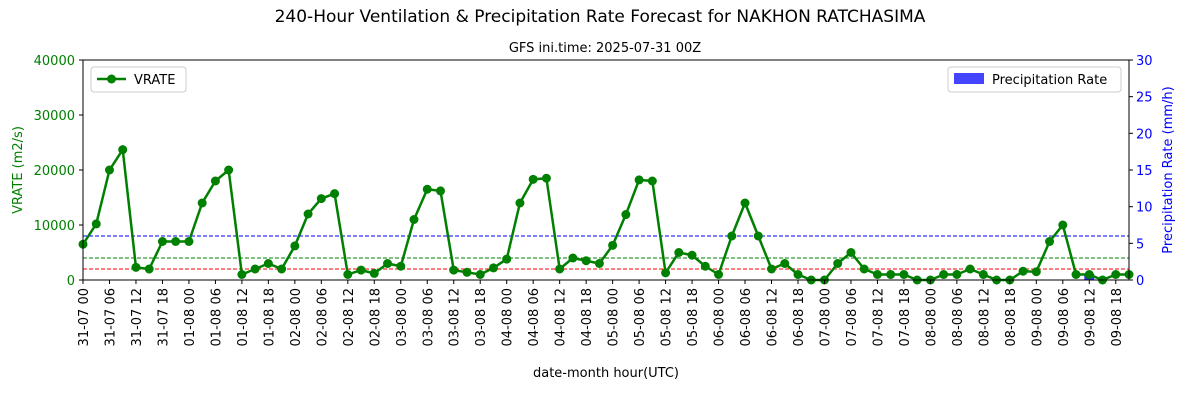 The image size is (1200, 400). I want to click on x-tick-label: 02-08 18, so click(375, 317).